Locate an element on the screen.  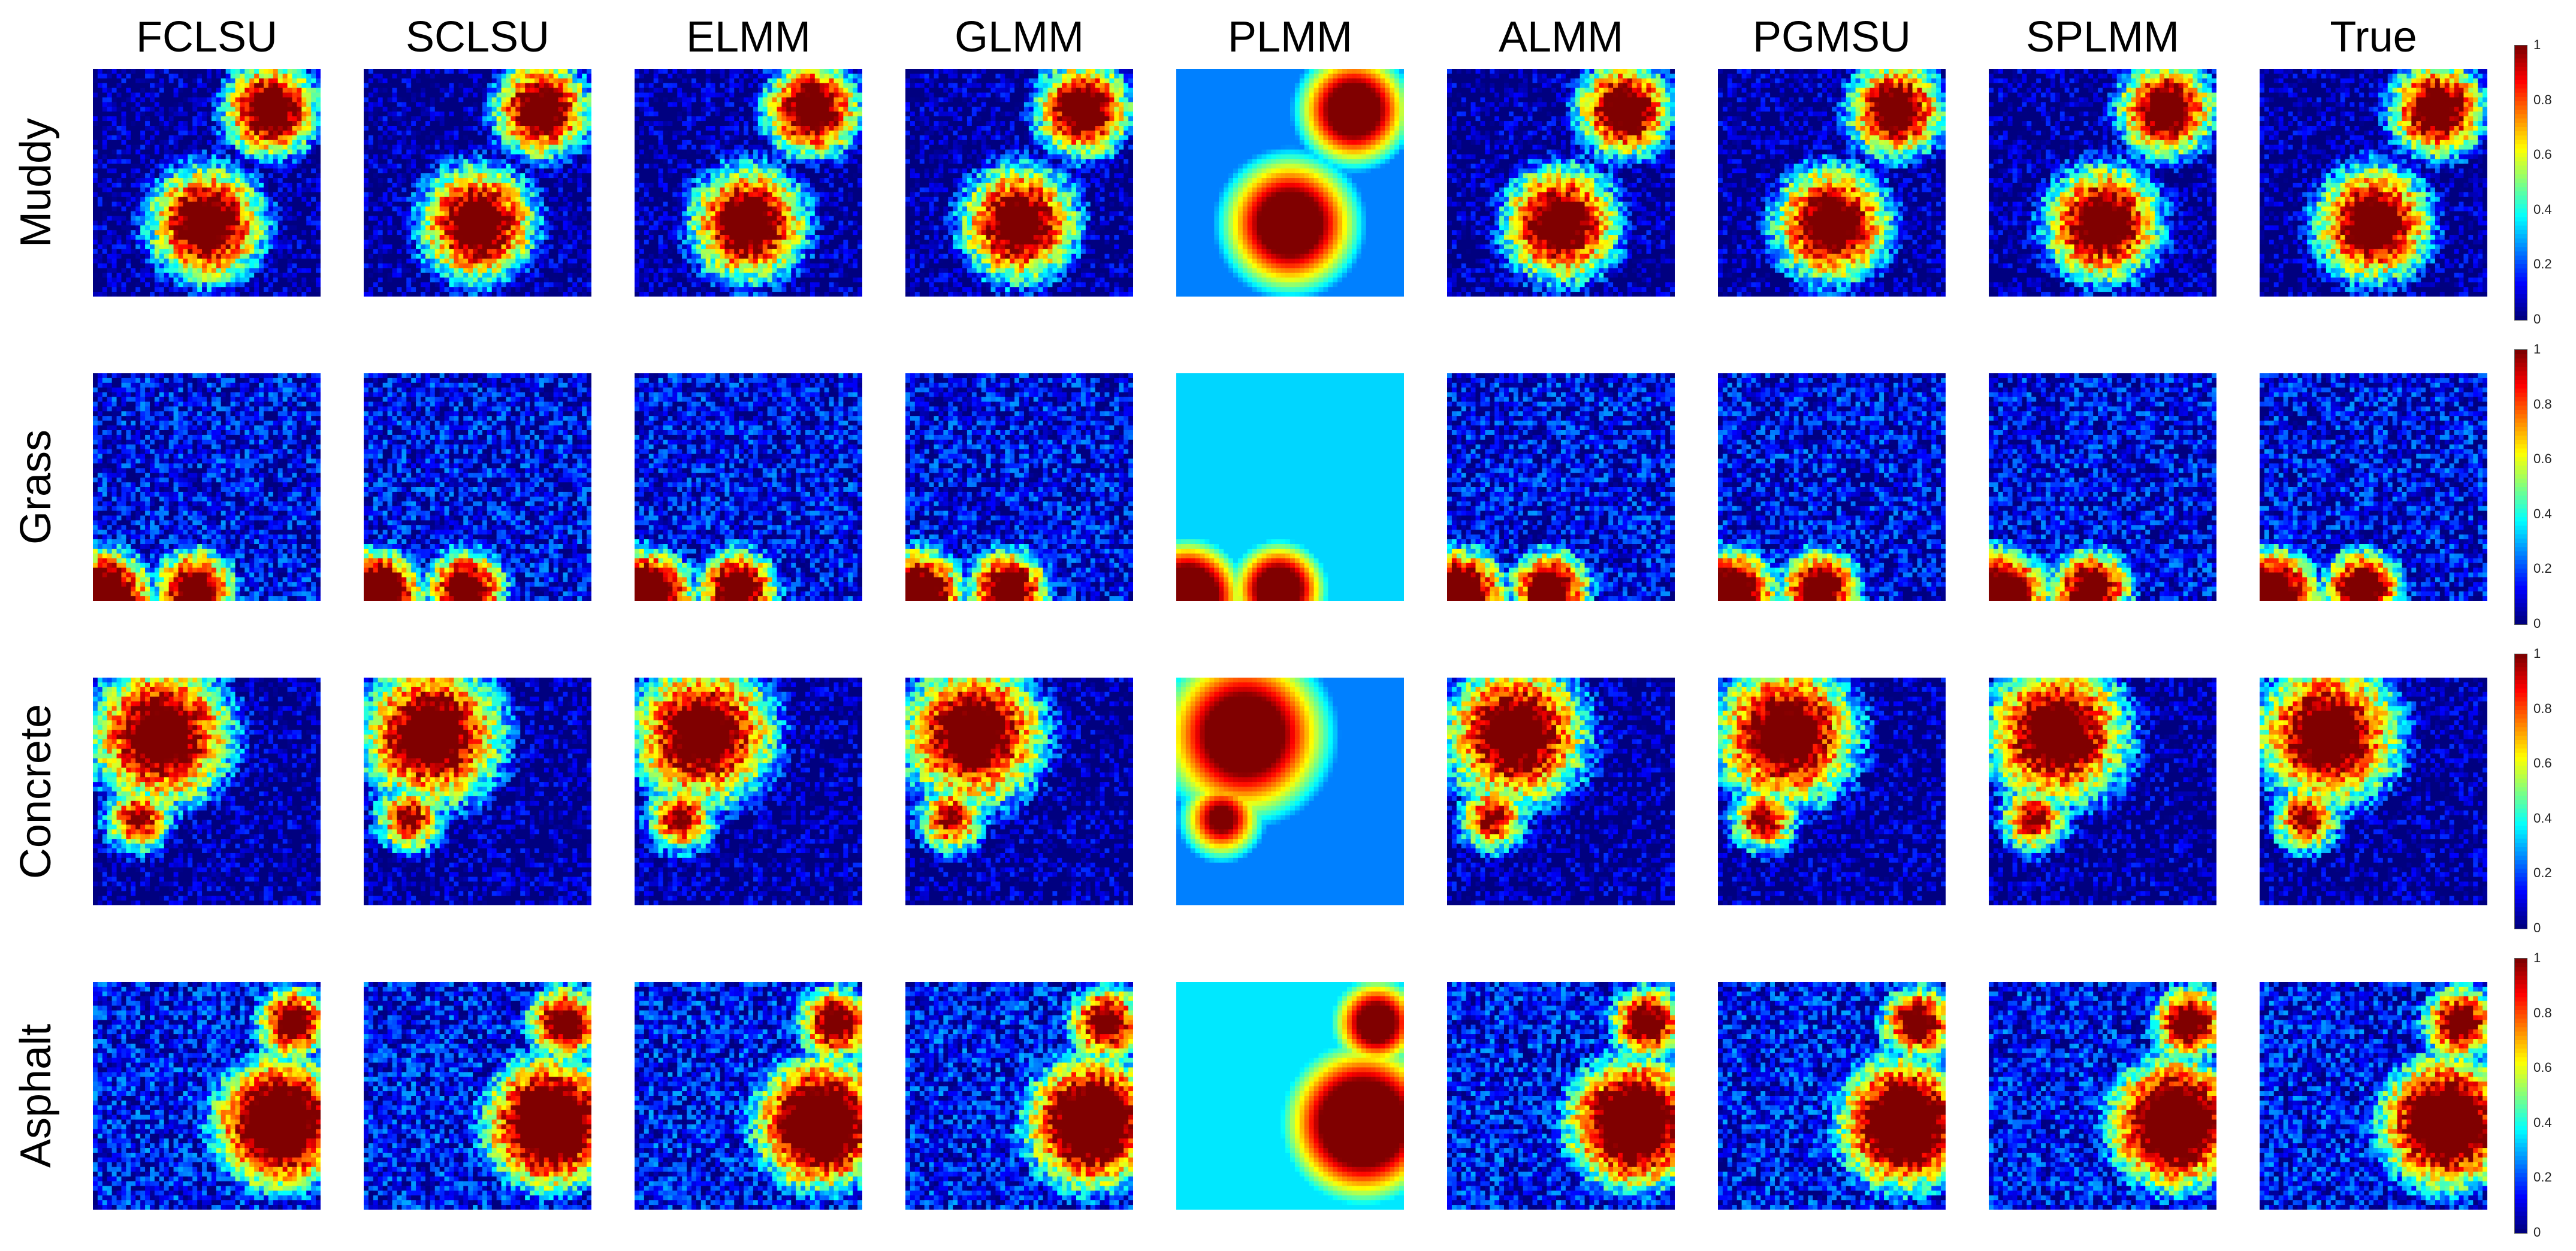
abundance-map-concrete-plmm is located at coordinates (1290, 792).